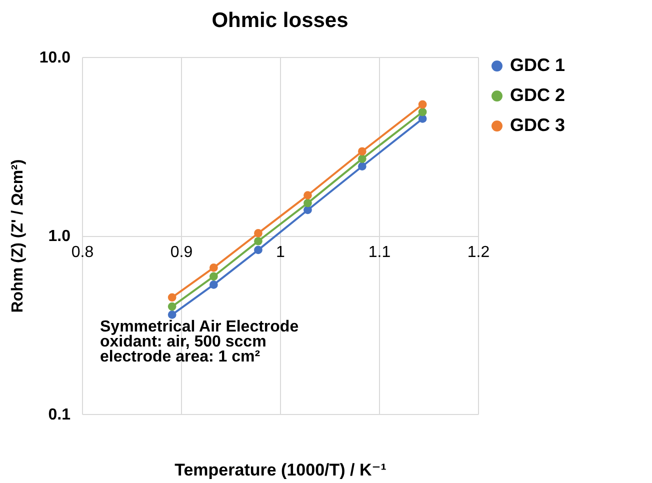 The width and height of the screenshot is (652, 483). I want to click on x-tick-label: 1, so click(281, 252).